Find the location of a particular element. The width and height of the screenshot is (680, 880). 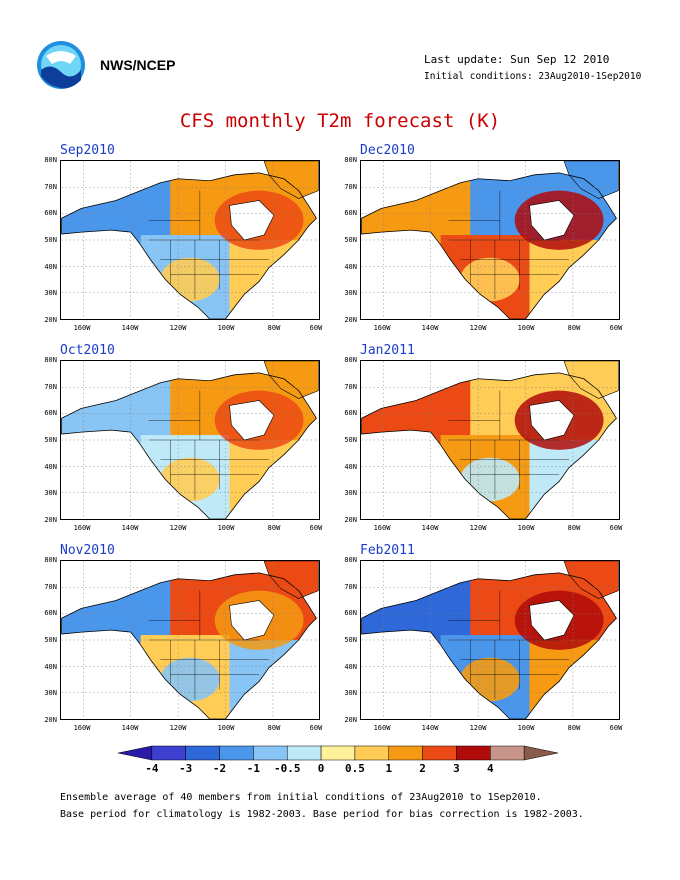

colorbar-tick-label: 1 is located at coordinates (389, 768).